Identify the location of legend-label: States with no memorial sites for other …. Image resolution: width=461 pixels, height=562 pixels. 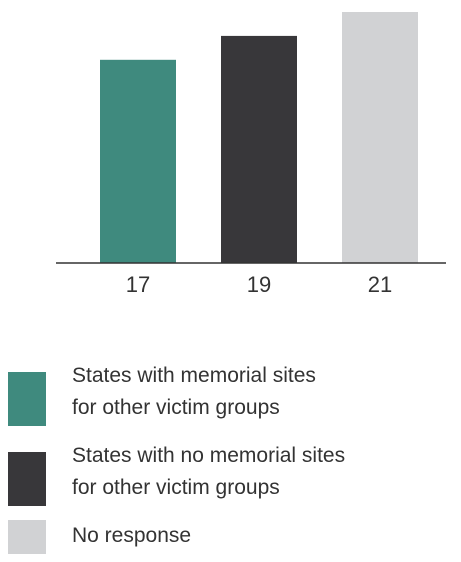
(209, 471).